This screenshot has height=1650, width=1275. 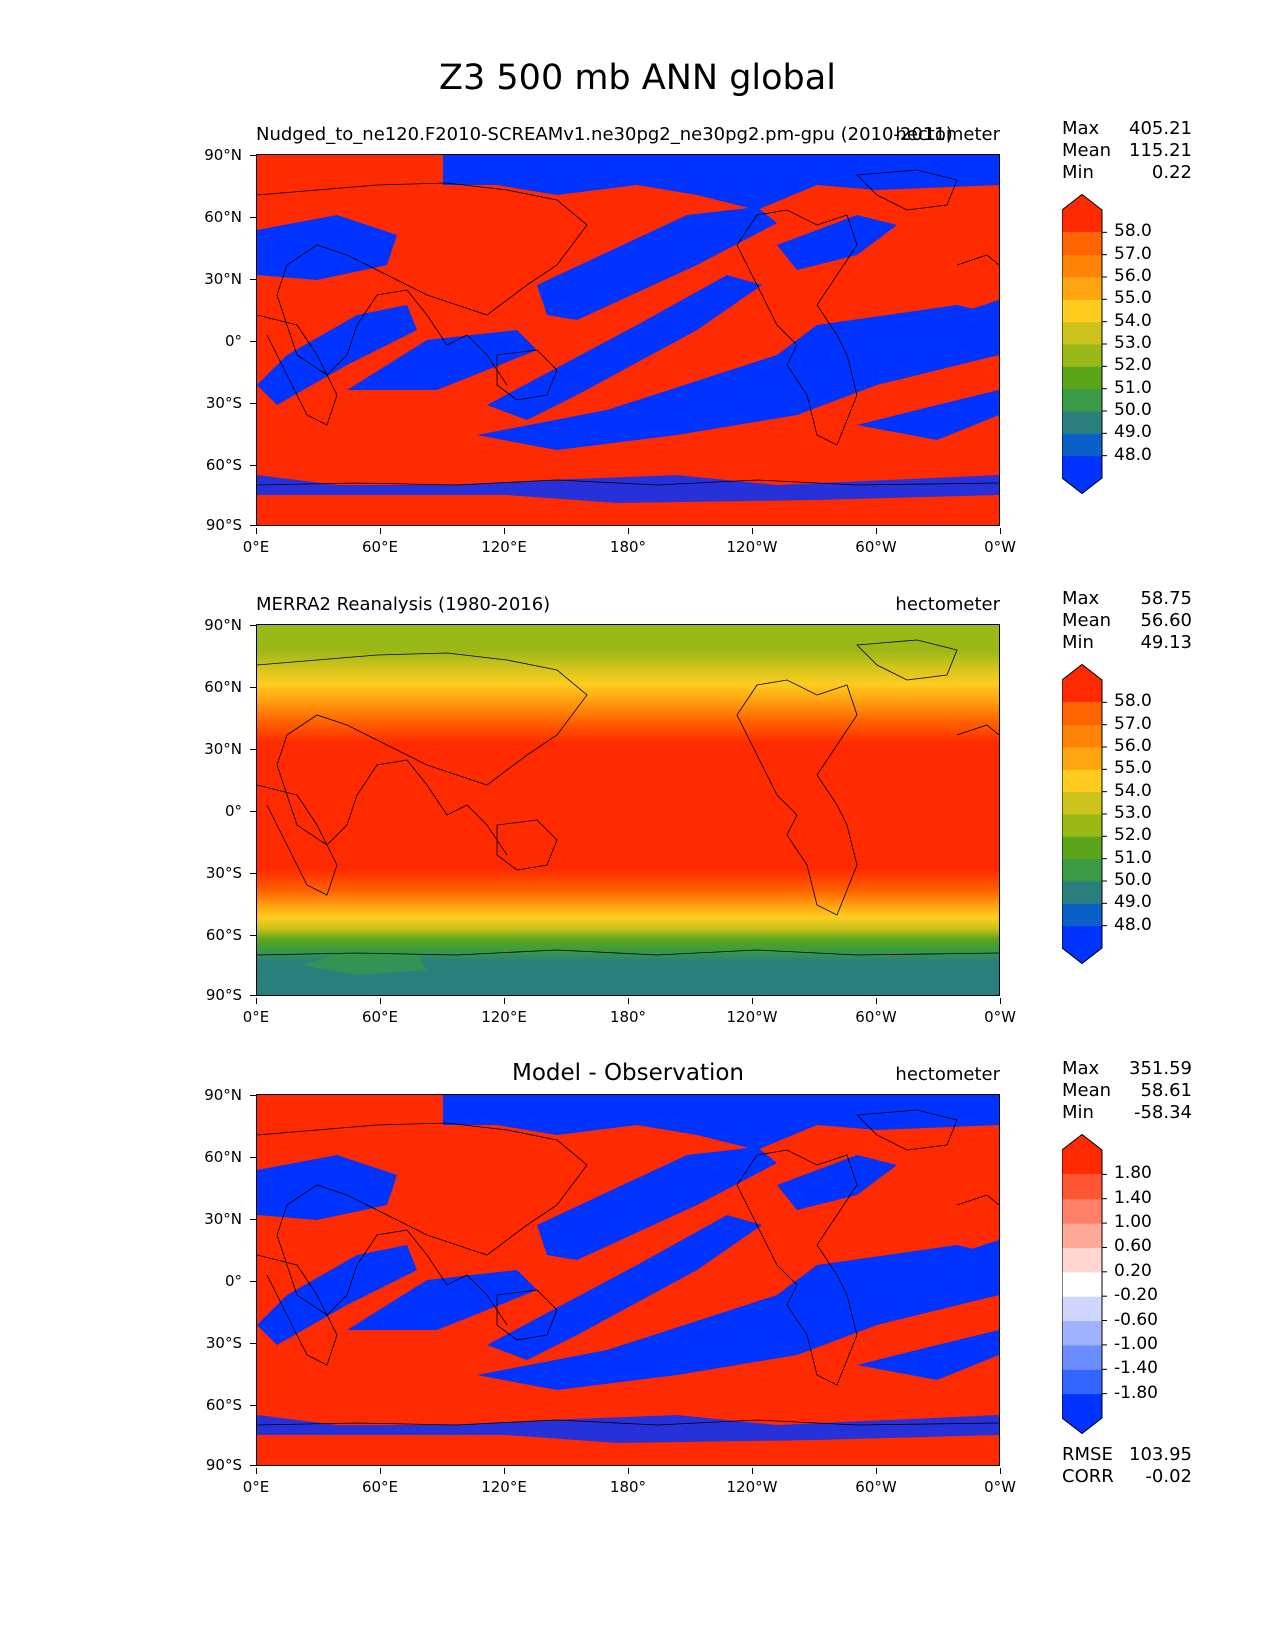 What do you see at coordinates (1127, 621) in the screenshot?
I see `observation-stats: Max 58.75 Mean 56.60 Min 49.13` at bounding box center [1127, 621].